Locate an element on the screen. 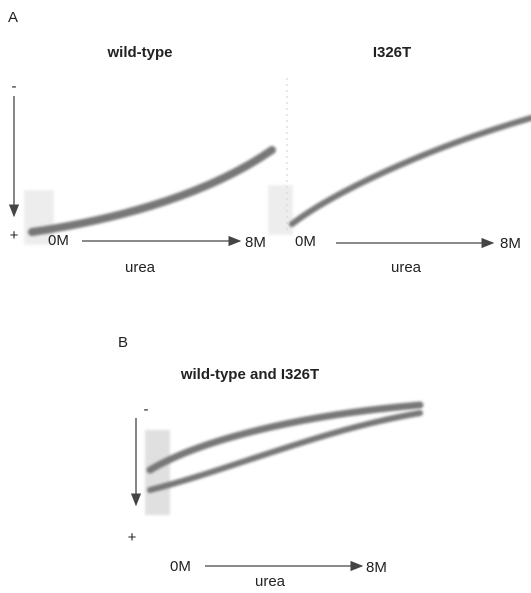  gel-title: wild-type is located at coordinates (139, 52).